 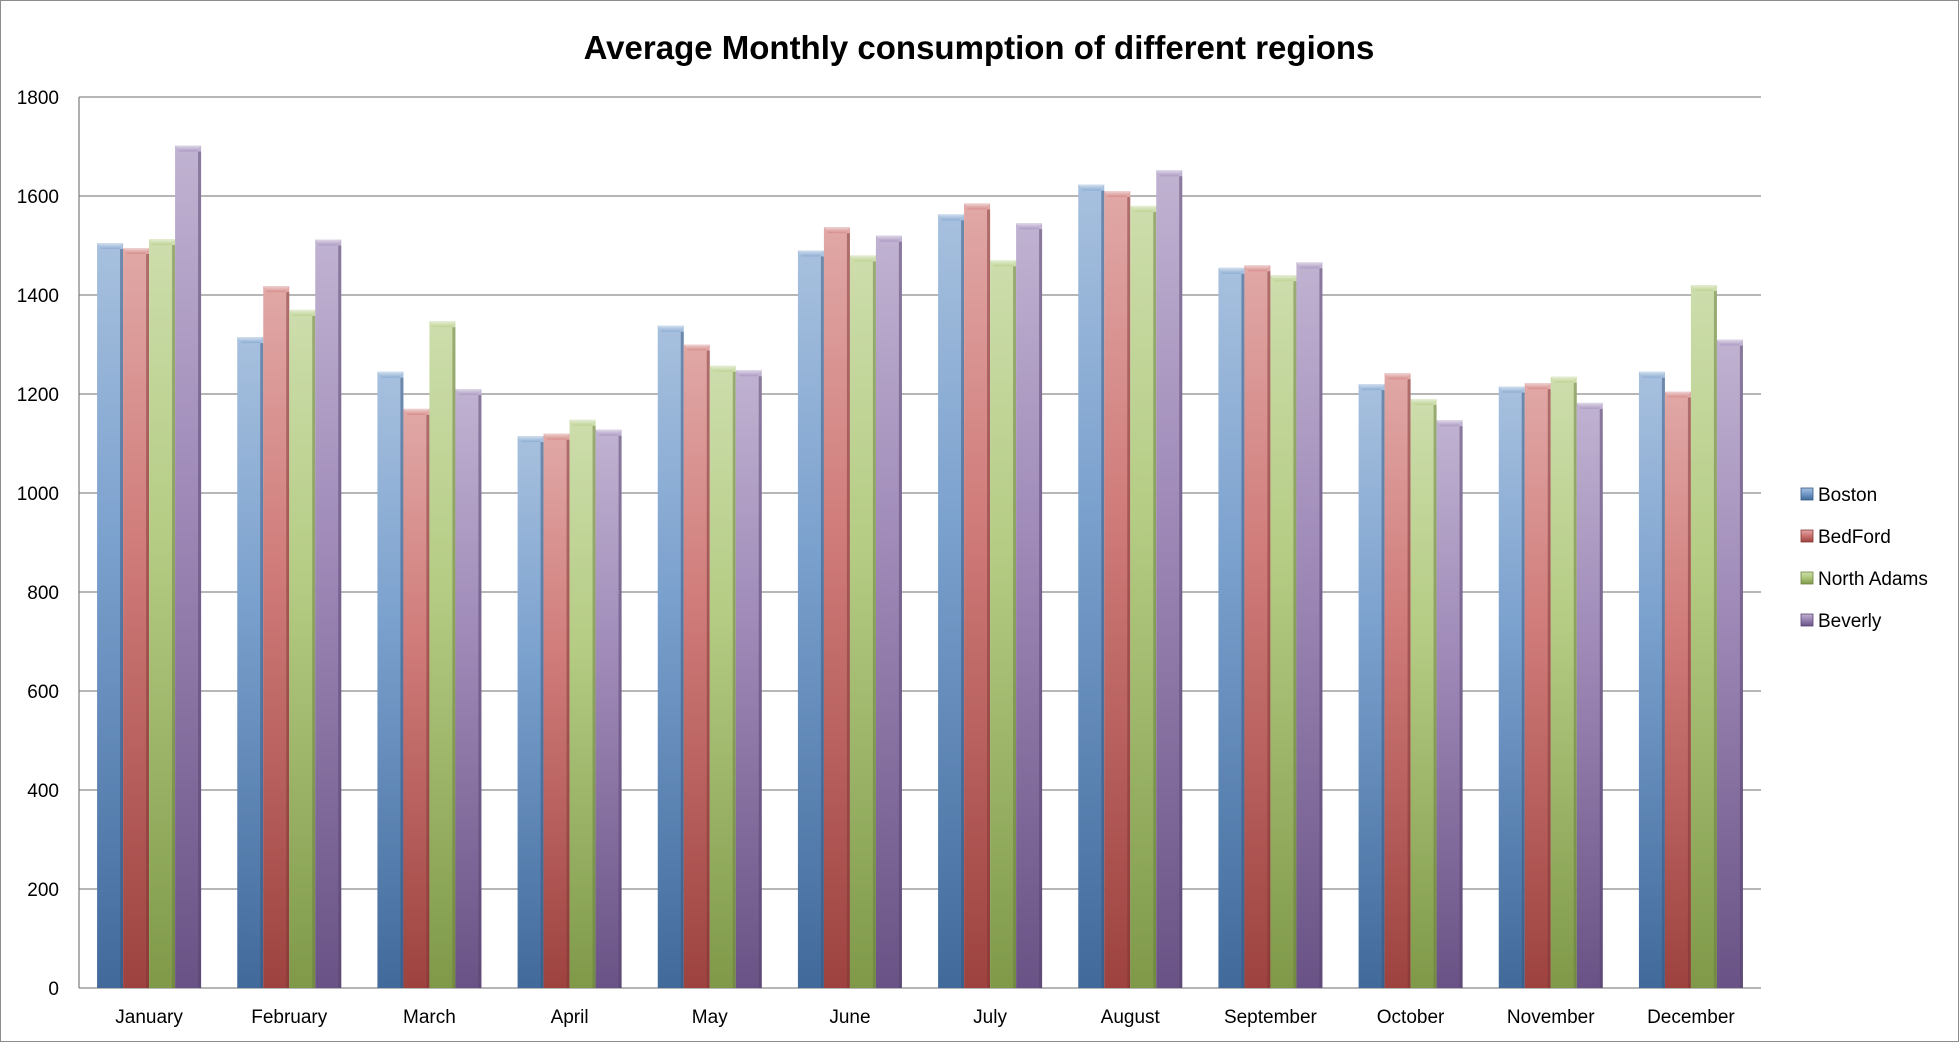 What do you see at coordinates (1854, 537) in the screenshot?
I see `legend-label: BedFord` at bounding box center [1854, 537].